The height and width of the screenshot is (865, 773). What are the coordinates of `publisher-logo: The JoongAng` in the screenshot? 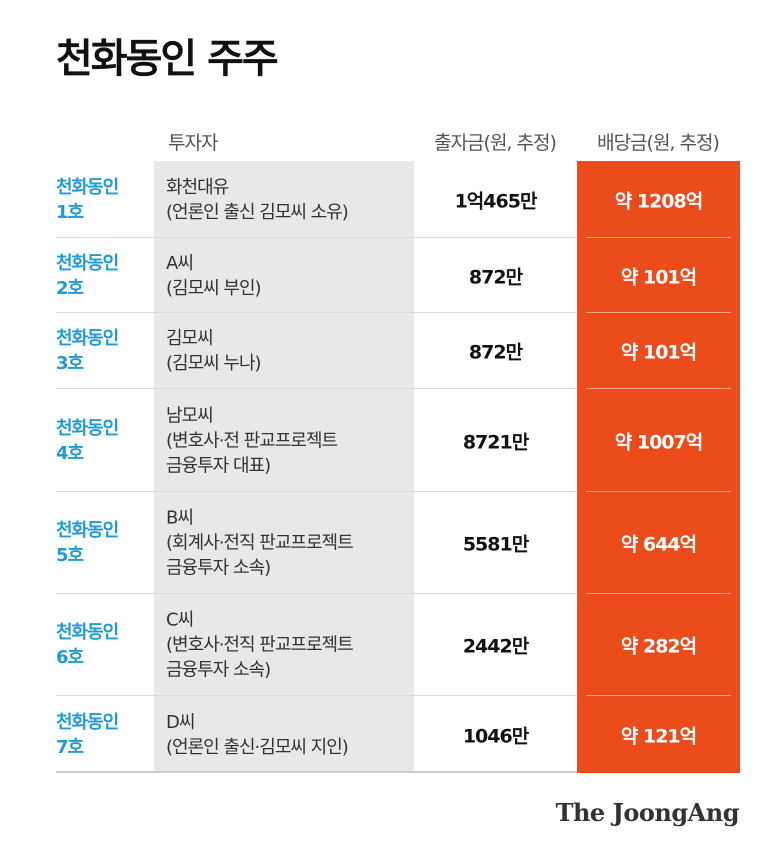 It's located at (647, 812).